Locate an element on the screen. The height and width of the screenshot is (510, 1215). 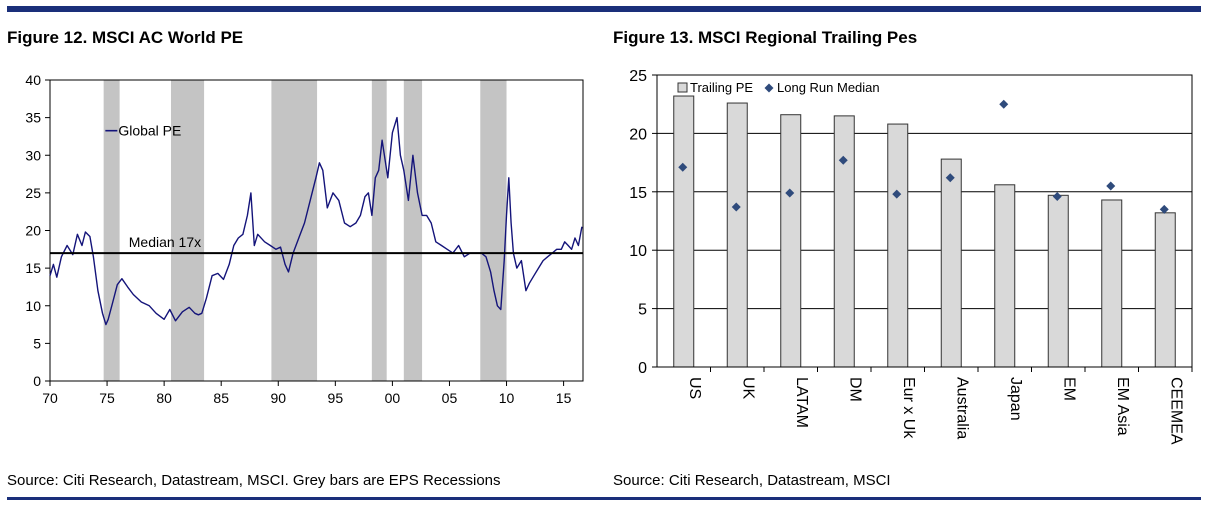
y-axis: 0 5 10 15 20 25 is located at coordinates (643, 222).